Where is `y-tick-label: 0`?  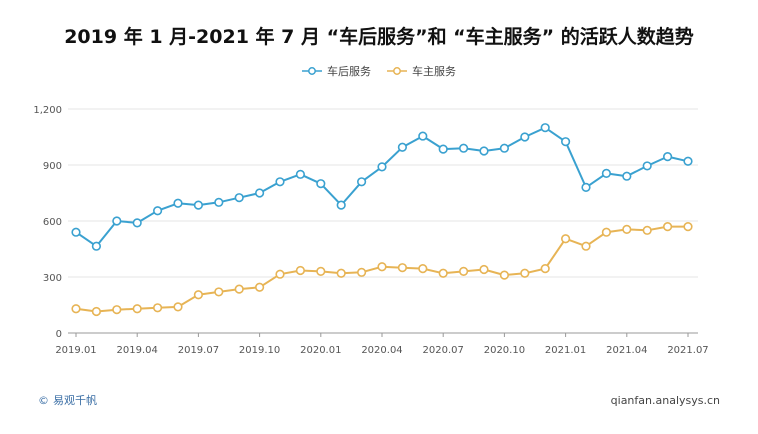
y-tick-label: 0 is located at coordinates (59, 334).